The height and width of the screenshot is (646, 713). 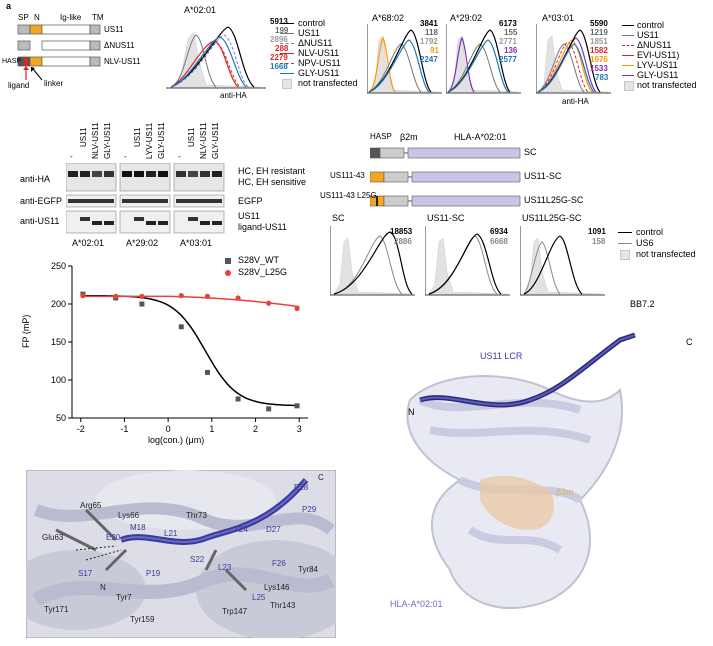 What do you see at coordinates (301, 487) in the screenshot?
I see `res-9: E28` at bounding box center [301, 487].